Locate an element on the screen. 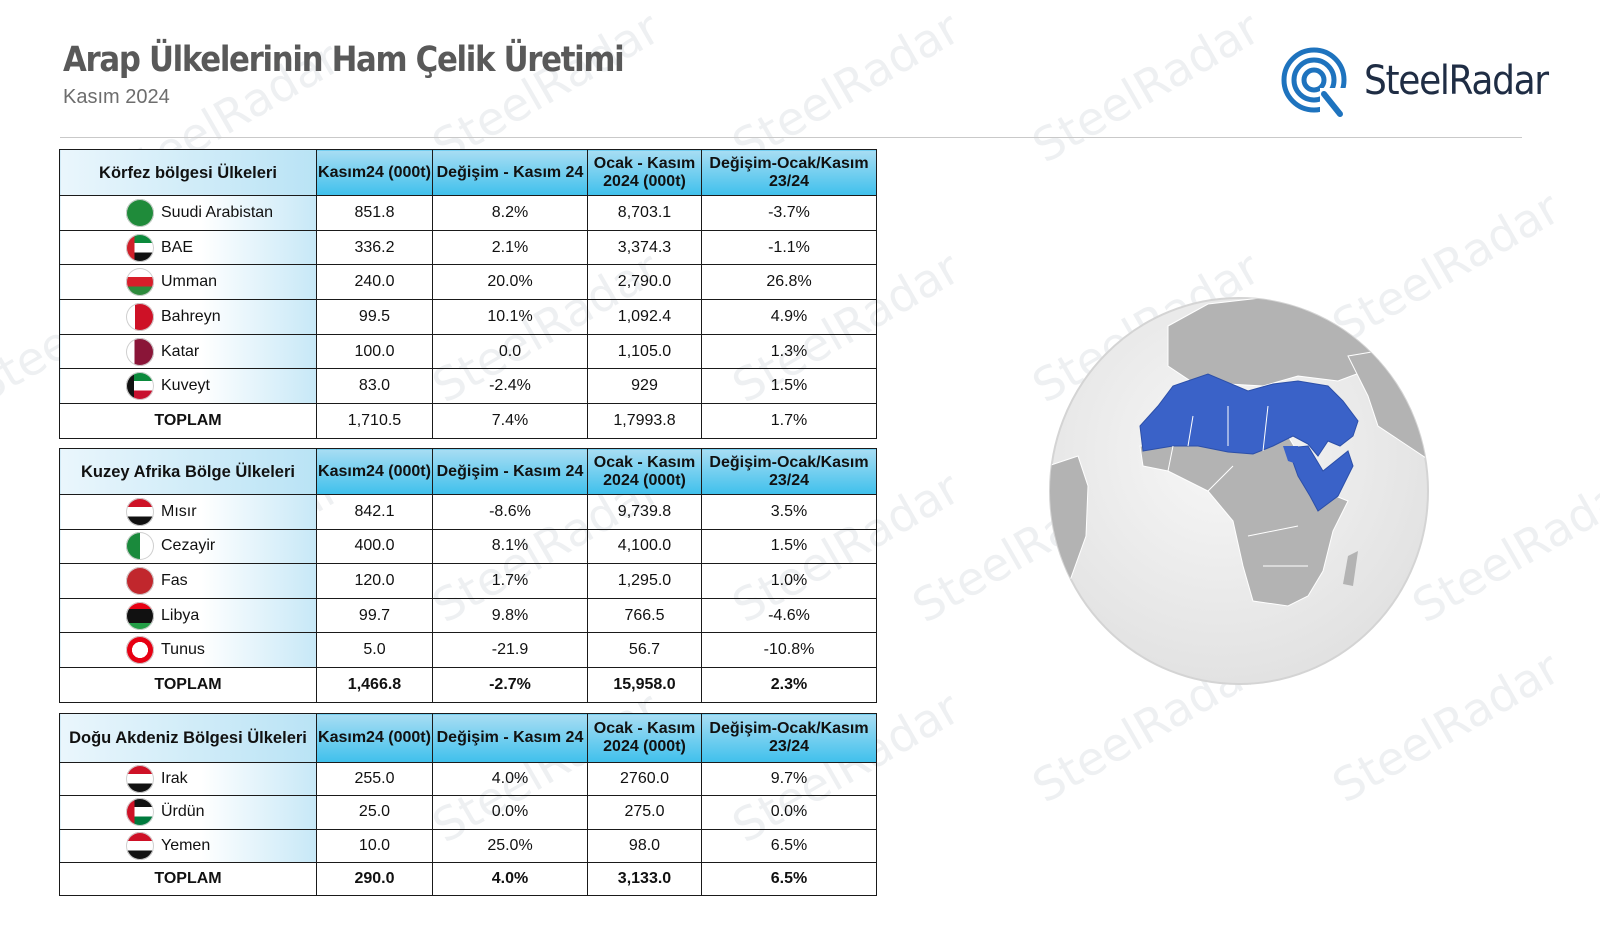 The height and width of the screenshot is (941, 1600). morocco-flag-icon is located at coordinates (140, 580).